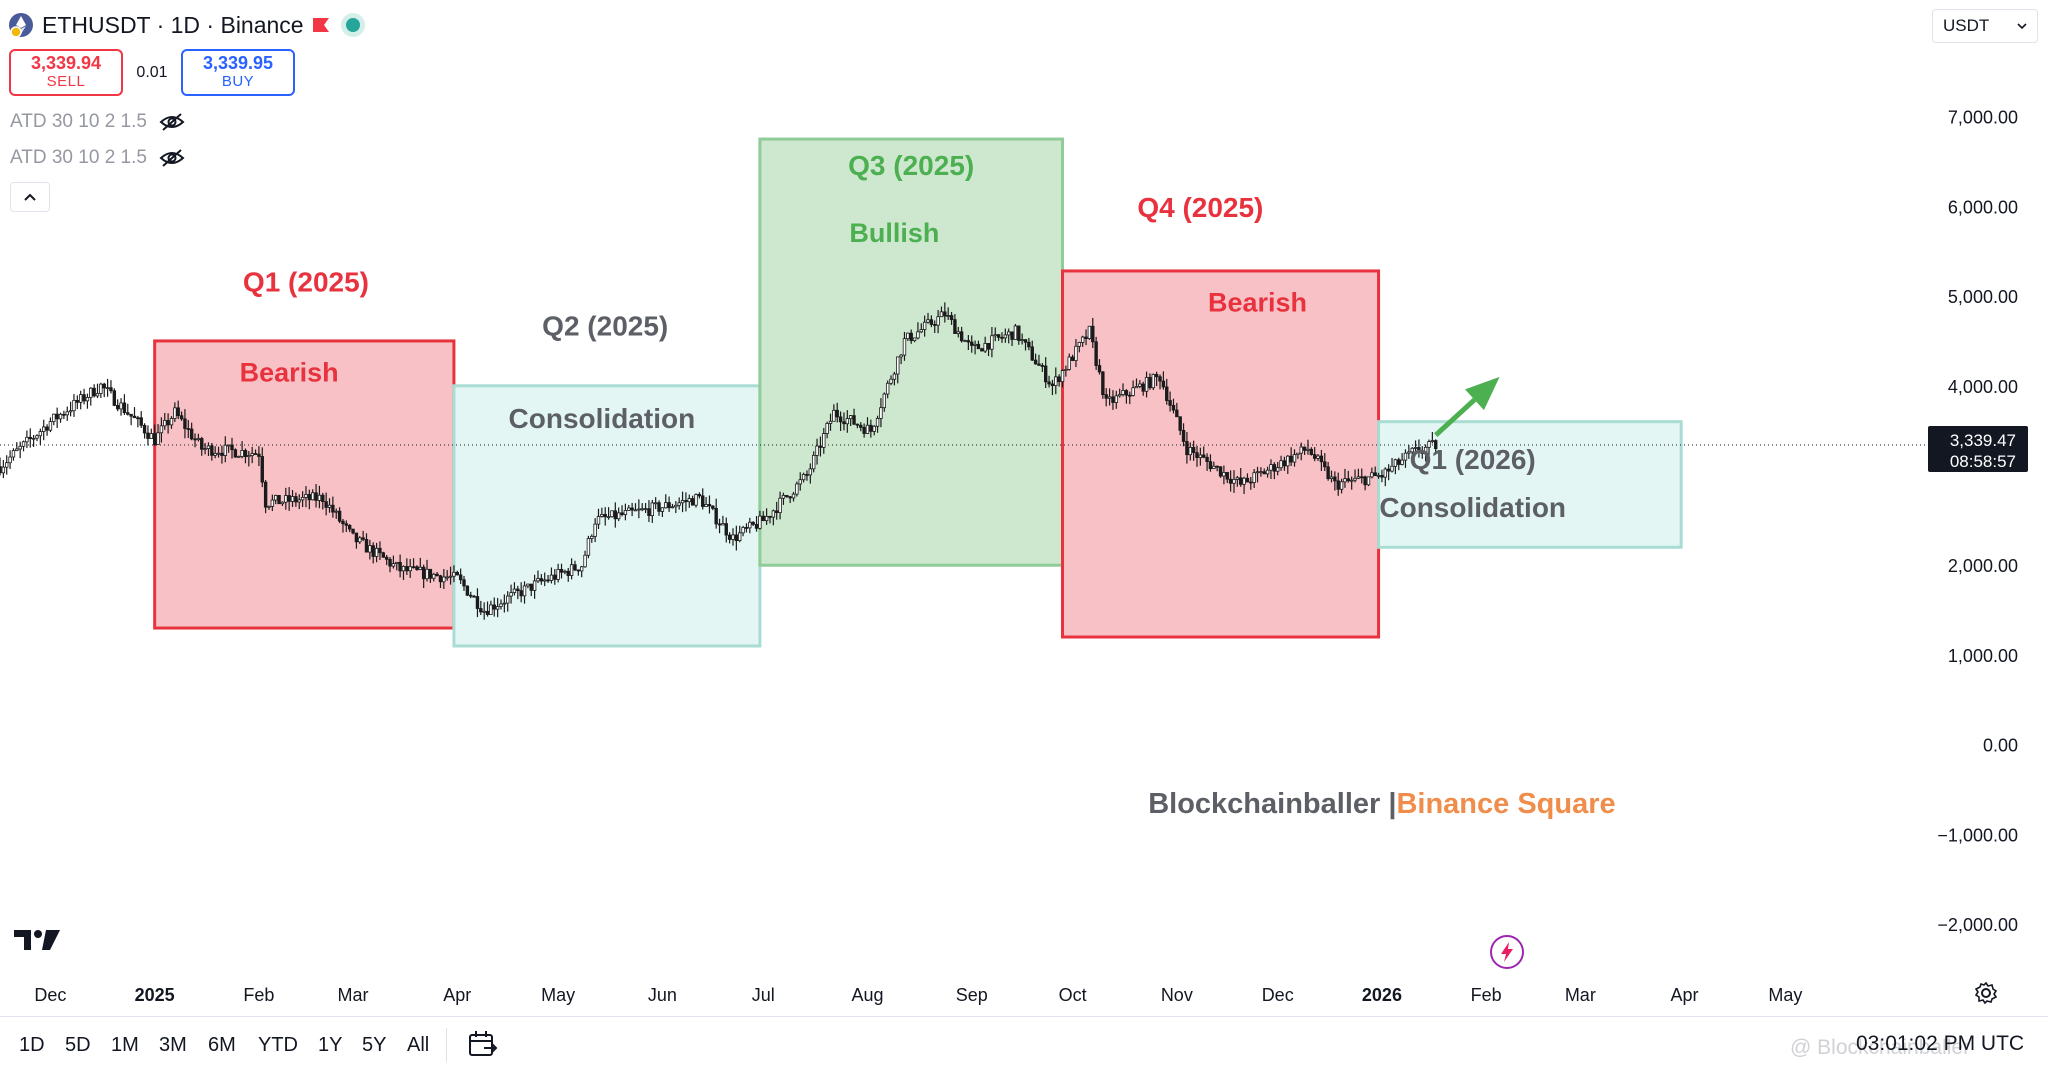 The height and width of the screenshot is (1076, 2048). I want to click on tradingview-logo-icon, so click(38, 940).